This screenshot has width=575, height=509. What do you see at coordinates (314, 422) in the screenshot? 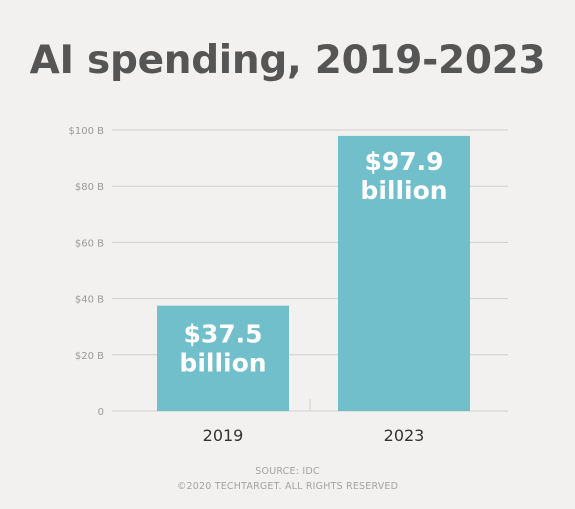
I see `x-axis-ticks: 2019 2023` at bounding box center [314, 422].